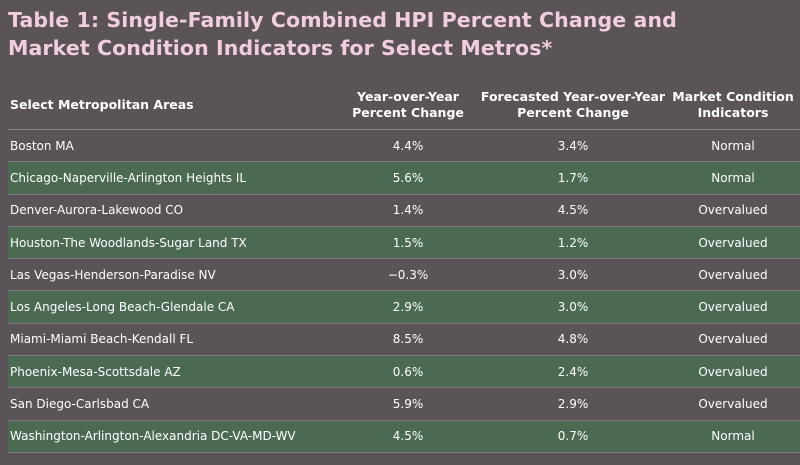  What do you see at coordinates (42, 145) in the screenshot?
I see `metro-area-cell: Boston MA` at bounding box center [42, 145].